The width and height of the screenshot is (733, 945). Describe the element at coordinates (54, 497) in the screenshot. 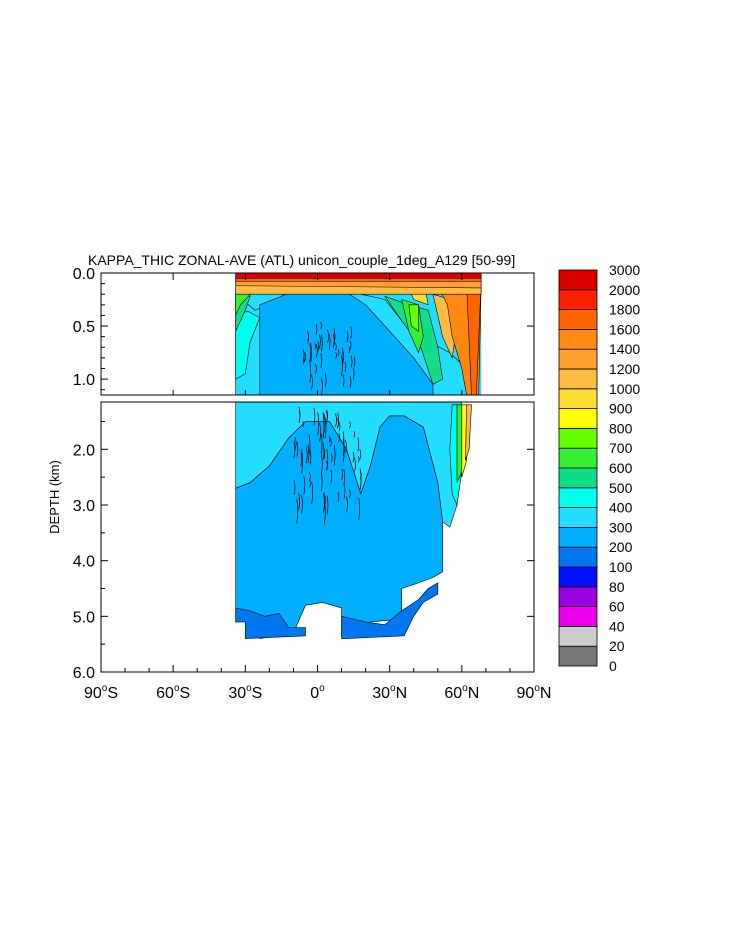

I see `y-axis-label: DEPTH (km)` at that location.